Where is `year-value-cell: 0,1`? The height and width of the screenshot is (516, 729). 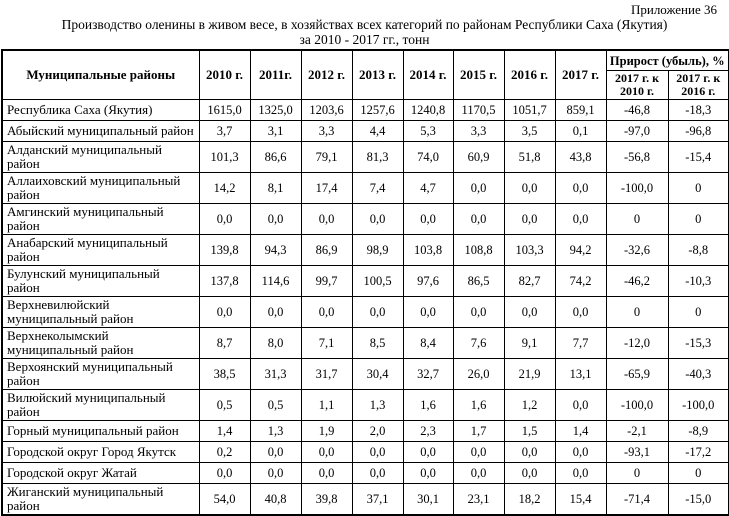 year-value-cell: 0,1 is located at coordinates (580, 131).